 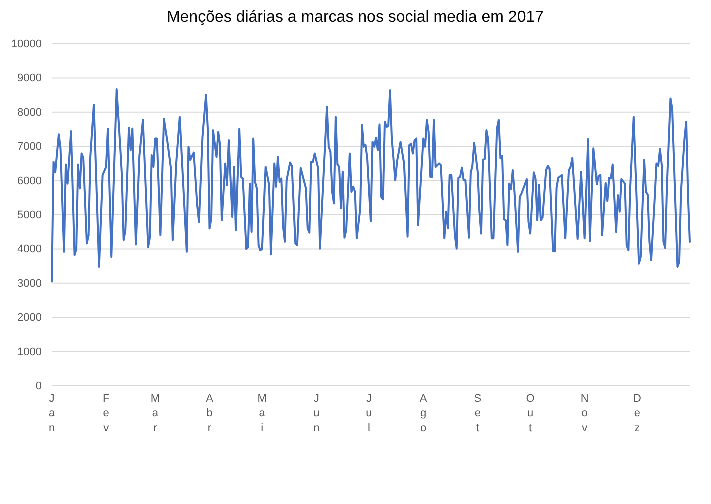 I want to click on x-tick-label: Nov, so click(x=584, y=413).